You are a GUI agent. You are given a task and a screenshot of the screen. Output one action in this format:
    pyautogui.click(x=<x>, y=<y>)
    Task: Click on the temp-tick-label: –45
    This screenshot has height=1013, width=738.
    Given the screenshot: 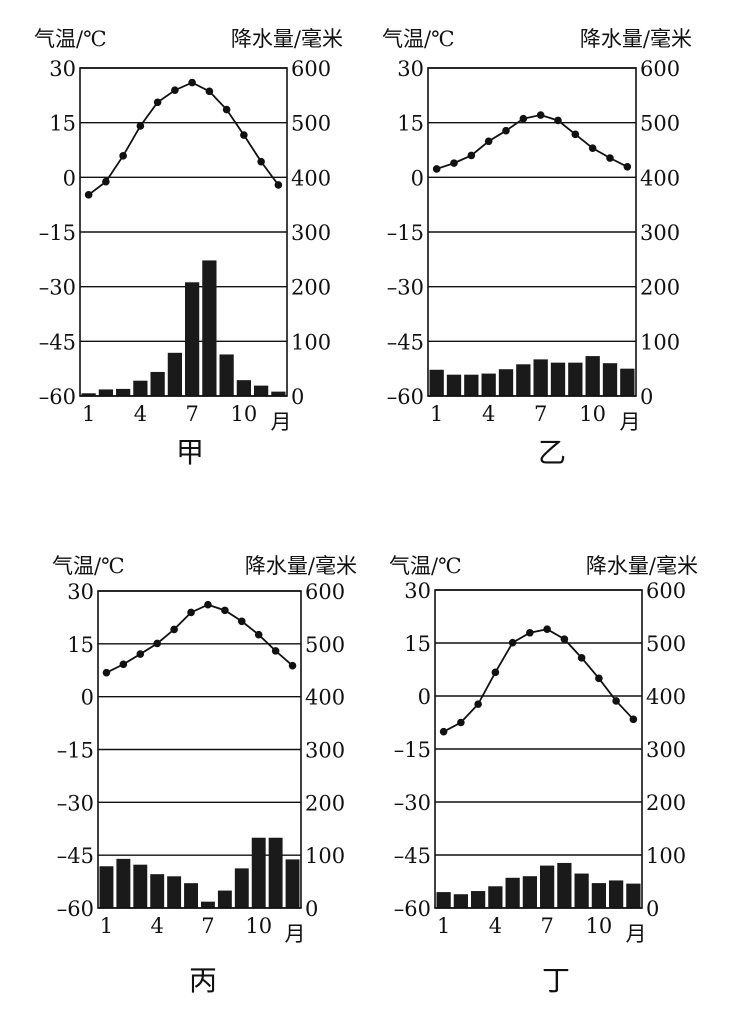 What is the action you would take?
    pyautogui.click(x=405, y=342)
    